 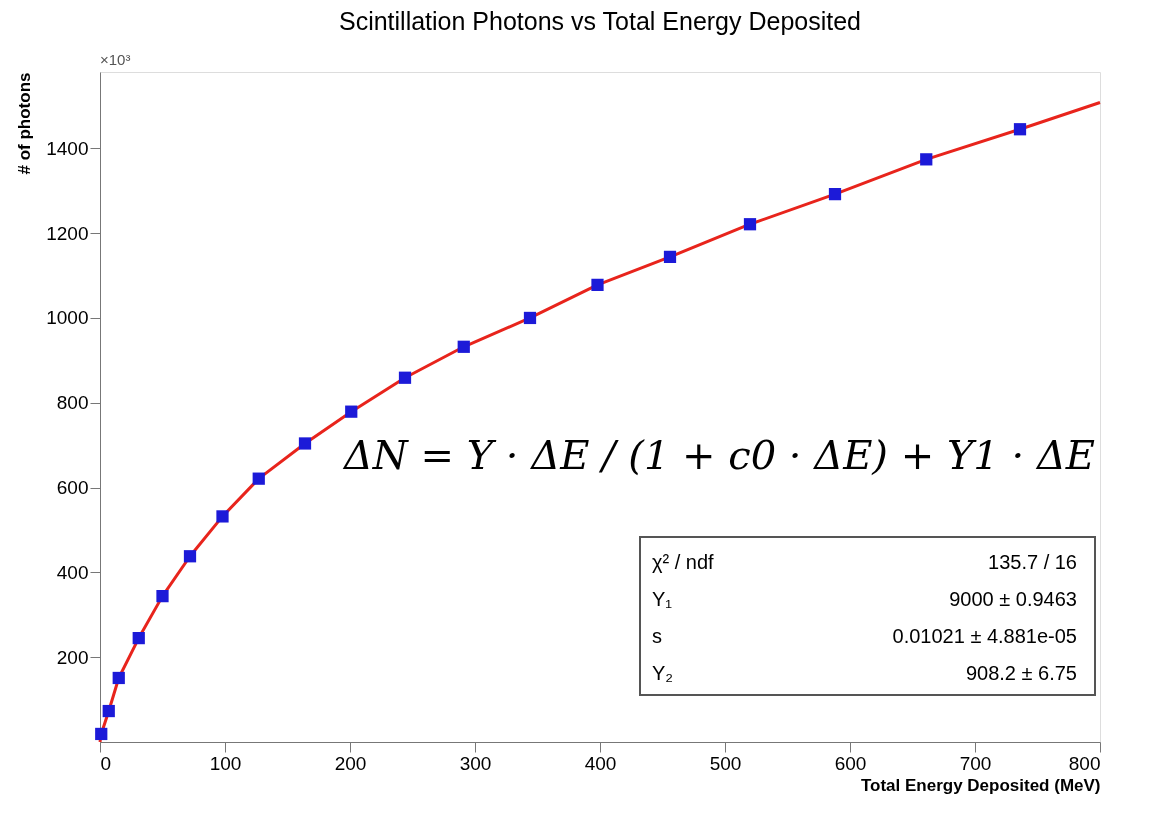 What do you see at coordinates (718, 455) in the screenshot?
I see `annotation: ΔN = Y · ΔE / (1 + c0 · ΔE) + Y1 · ΔE` at bounding box center [718, 455].